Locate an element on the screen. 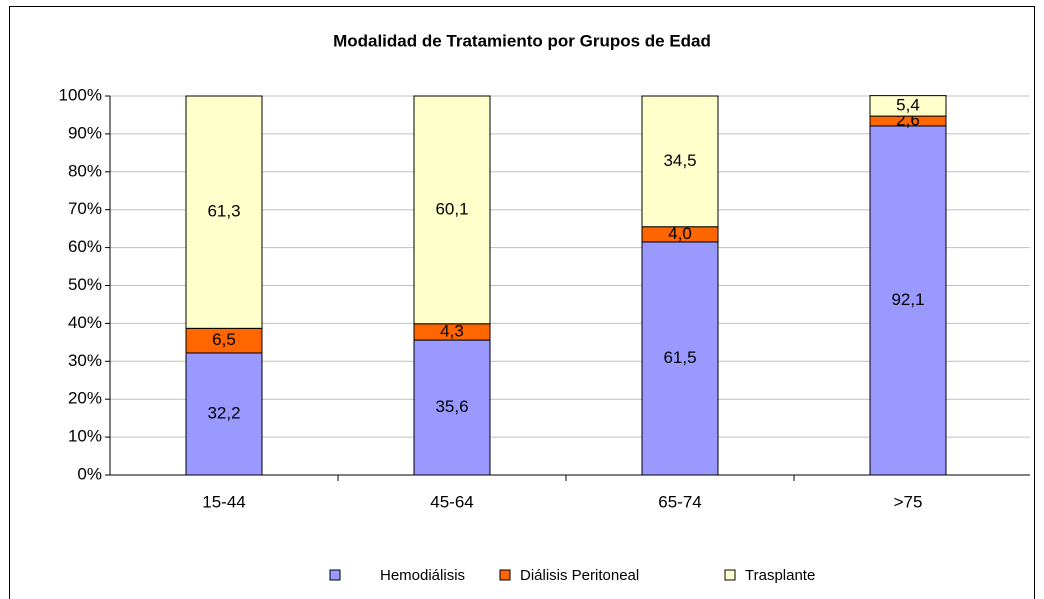 This screenshot has width=1044, height=599. legend-label: Diálisis Peritoneal is located at coordinates (579, 575).